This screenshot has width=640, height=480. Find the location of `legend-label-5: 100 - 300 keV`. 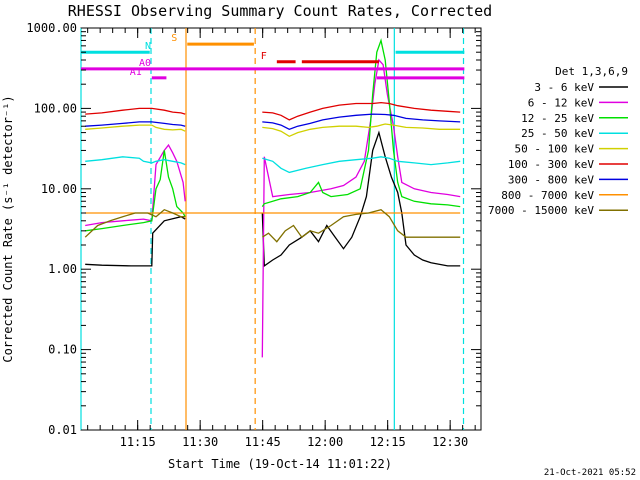

legend-label-5: 100 - 300 keV is located at coordinates (551, 164).